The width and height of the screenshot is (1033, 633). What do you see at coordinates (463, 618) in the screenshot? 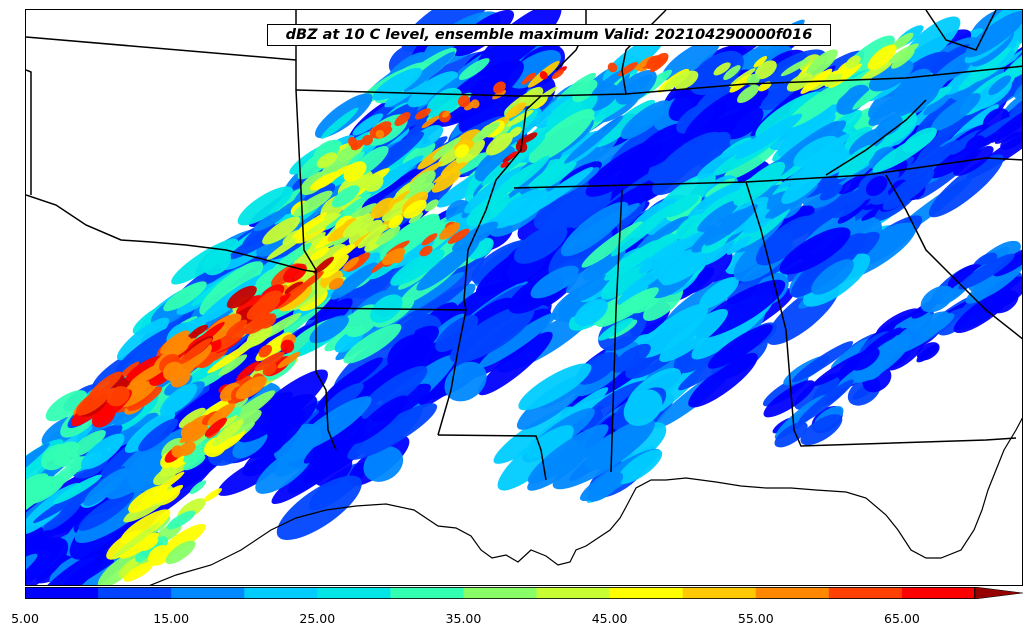
I see `colorbar-tick-label: 35.00` at bounding box center [463, 618].